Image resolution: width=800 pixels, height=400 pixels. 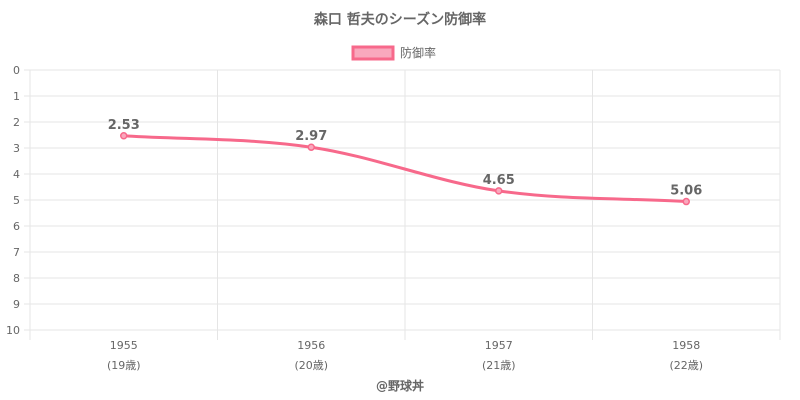 I want to click on x-tick-sublabel: (20歳), so click(x=311, y=365).